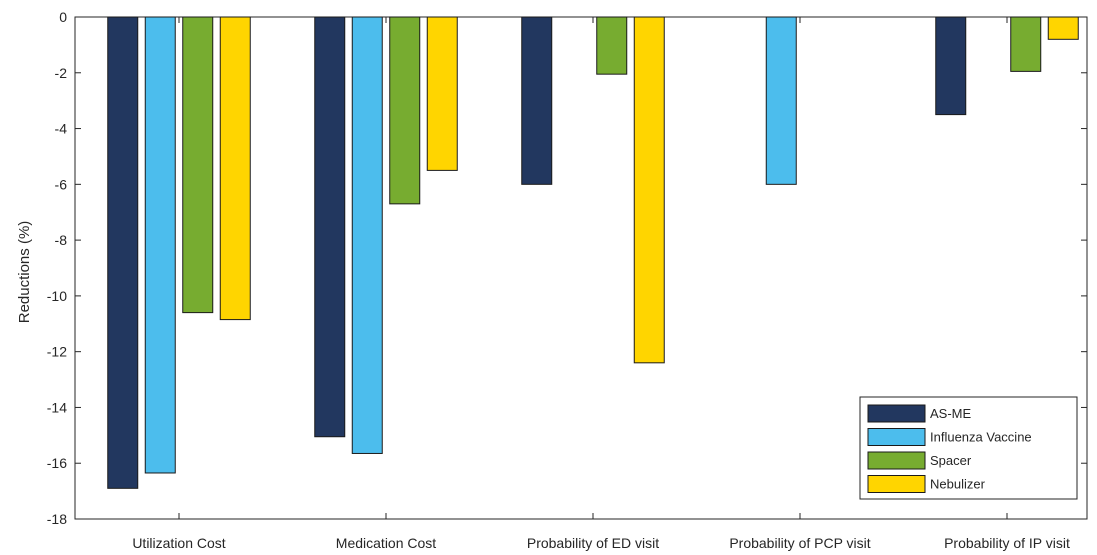 Image resolution: width=1097 pixels, height=555 pixels. I want to click on legend: AS-ME Influenza Vaccine Spacer Nebulizer, so click(968, 448).